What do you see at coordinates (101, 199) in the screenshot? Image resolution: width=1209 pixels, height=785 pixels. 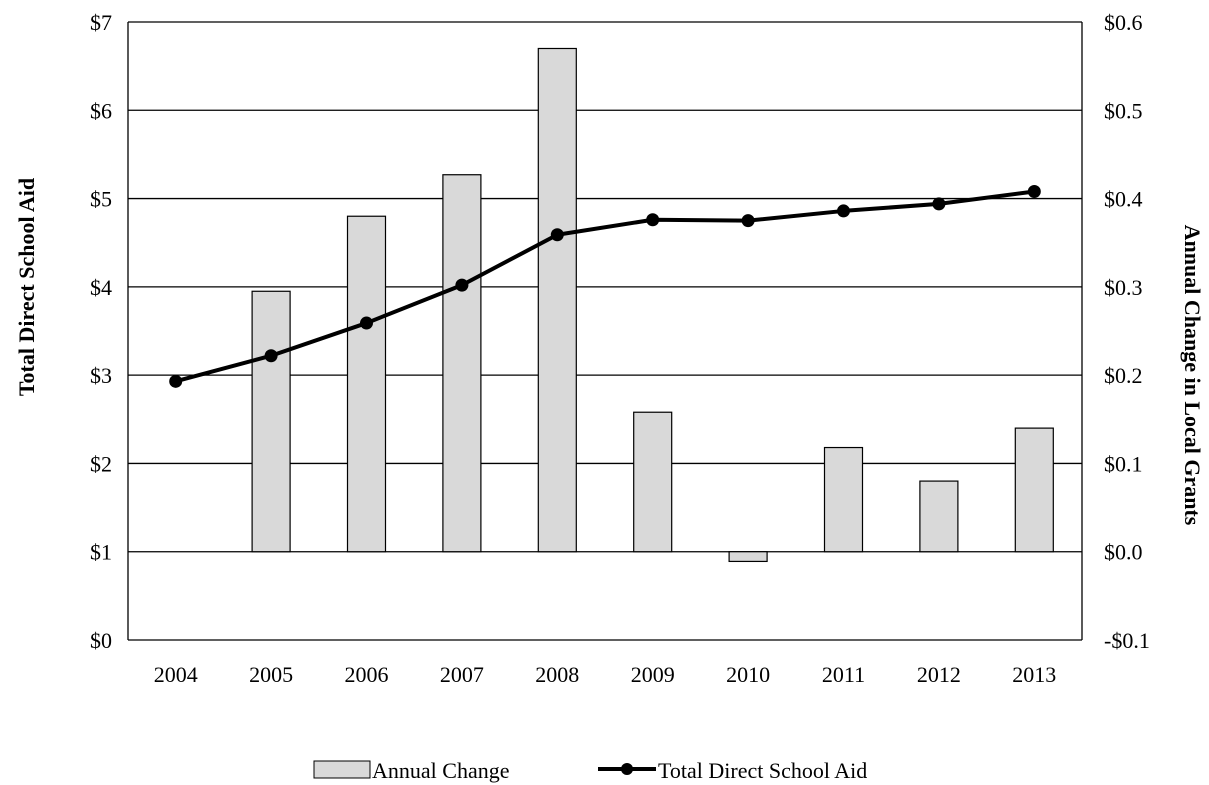 I see `left-tick-label: $5` at bounding box center [101, 199].